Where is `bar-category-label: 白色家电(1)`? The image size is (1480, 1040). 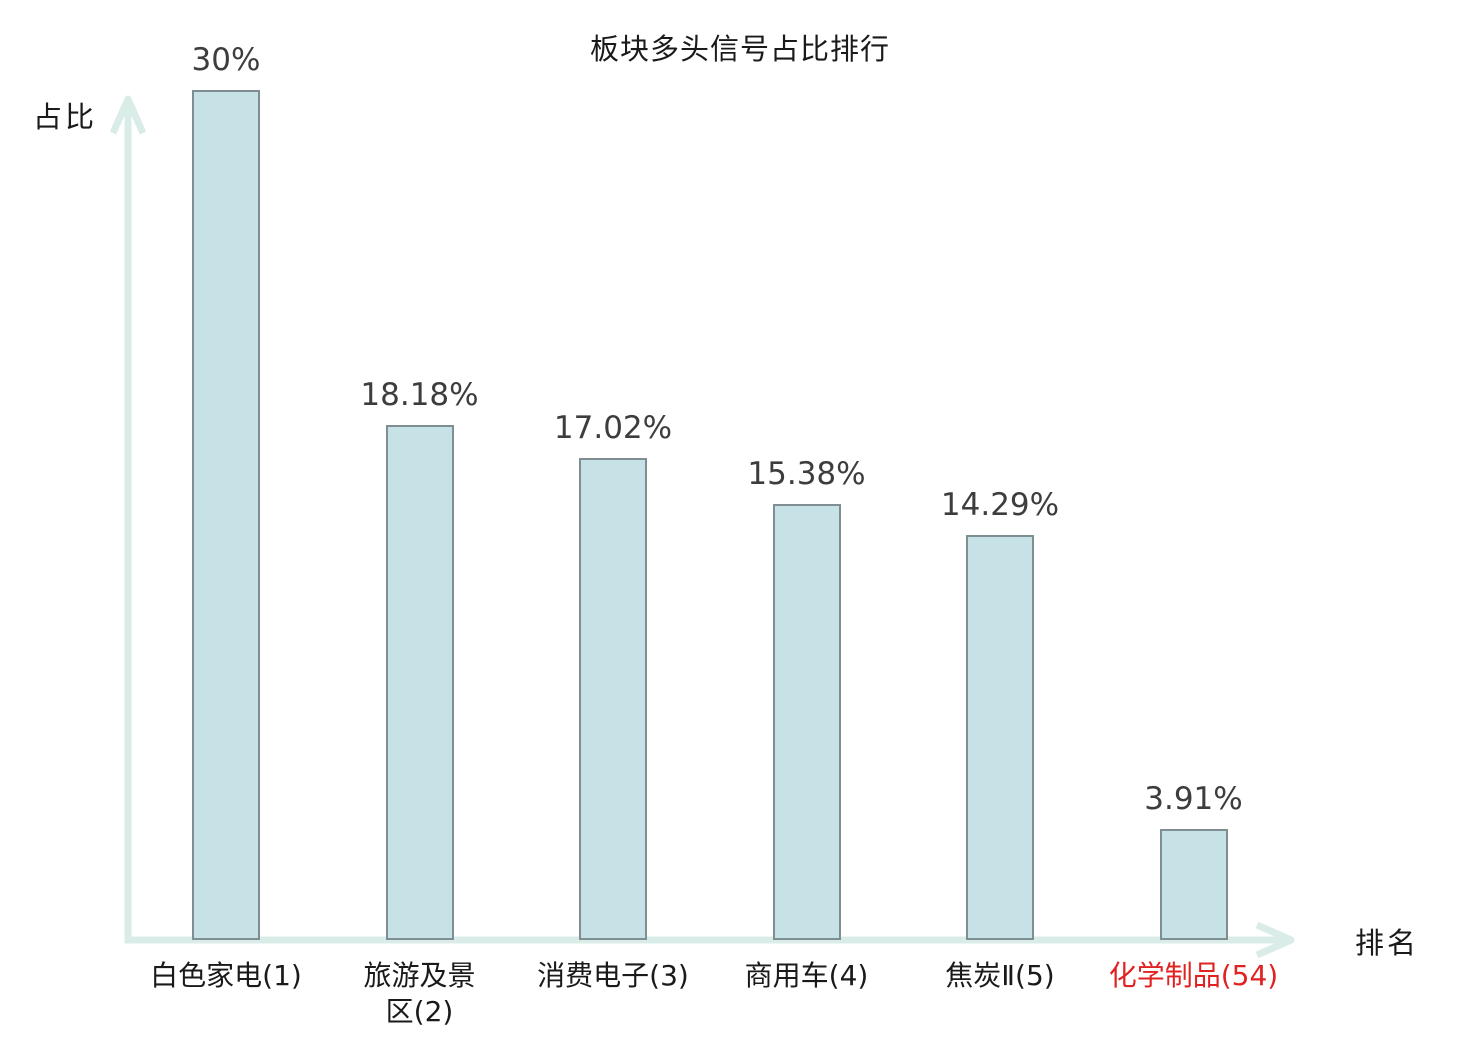 bar-category-label: 白色家电(1) is located at coordinates (226, 975).